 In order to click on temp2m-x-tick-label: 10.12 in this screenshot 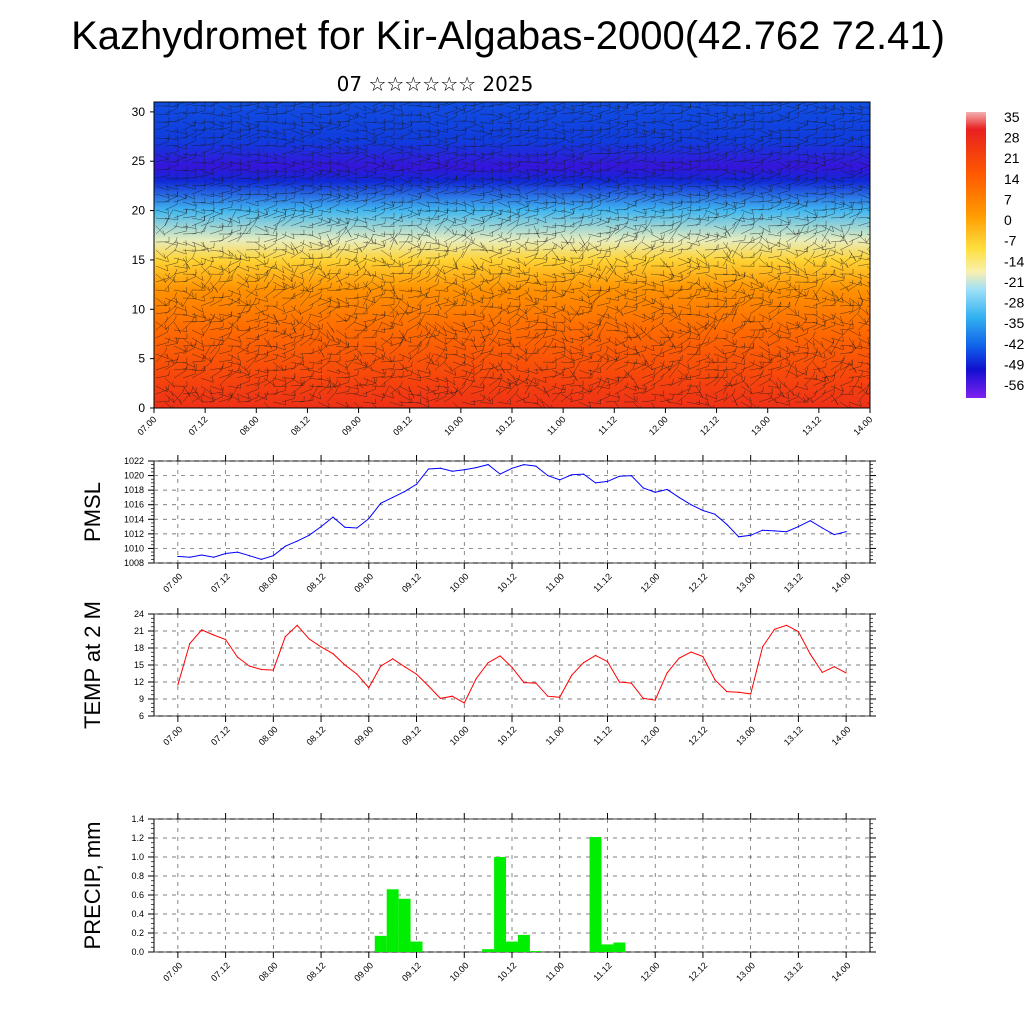, I will do `click(506, 735)`.